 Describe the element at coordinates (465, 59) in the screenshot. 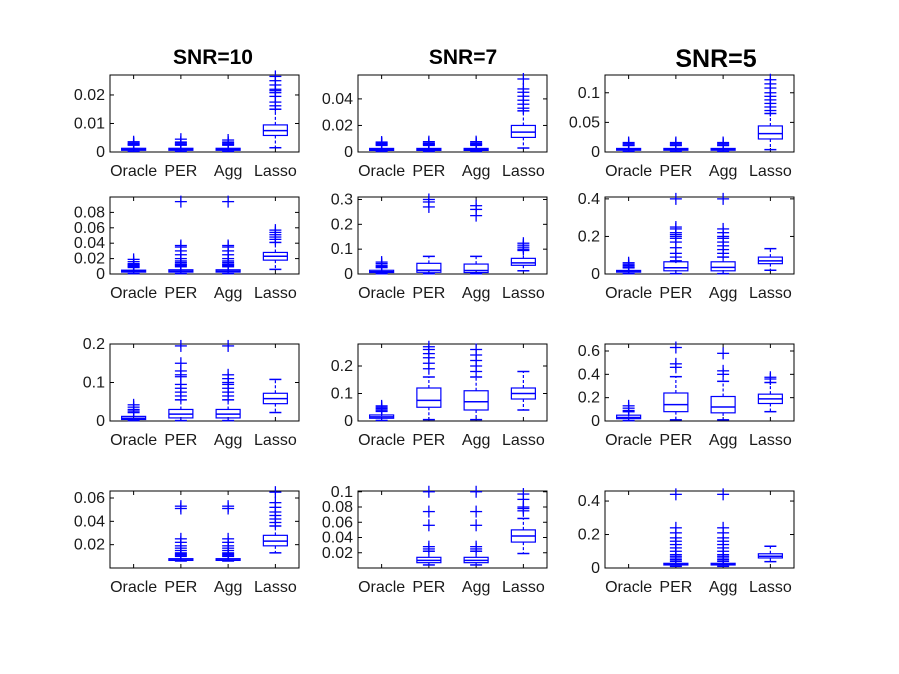

I see `column-titles: SNR=10 SNR=7 SNR=5` at that location.